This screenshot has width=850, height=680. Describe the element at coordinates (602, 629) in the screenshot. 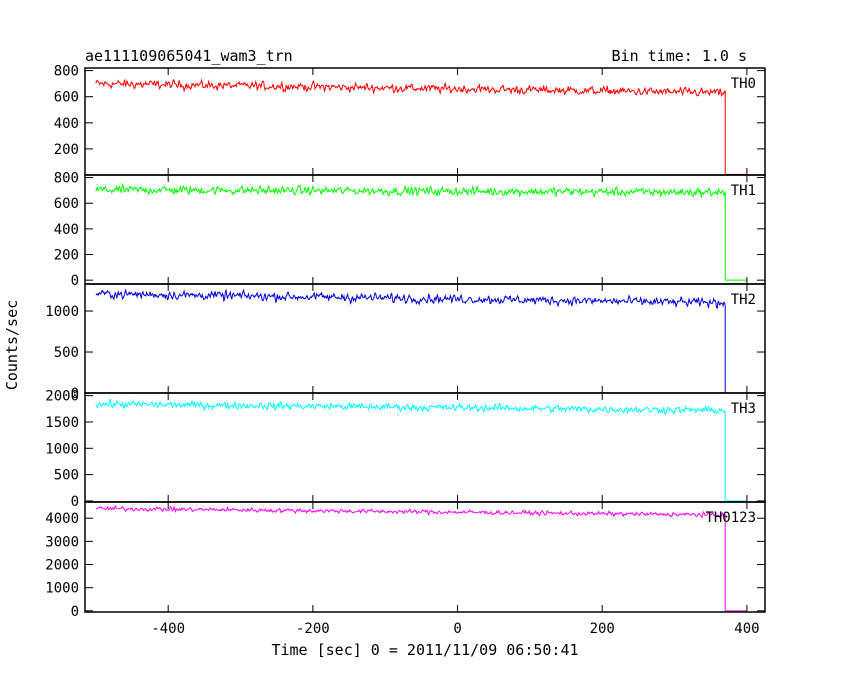

I see `x-tick-label: 200` at that location.